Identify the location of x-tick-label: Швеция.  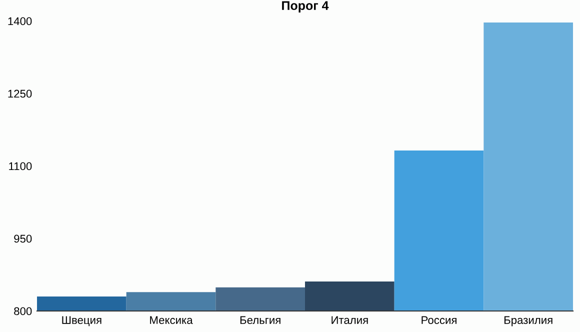
(82, 321).